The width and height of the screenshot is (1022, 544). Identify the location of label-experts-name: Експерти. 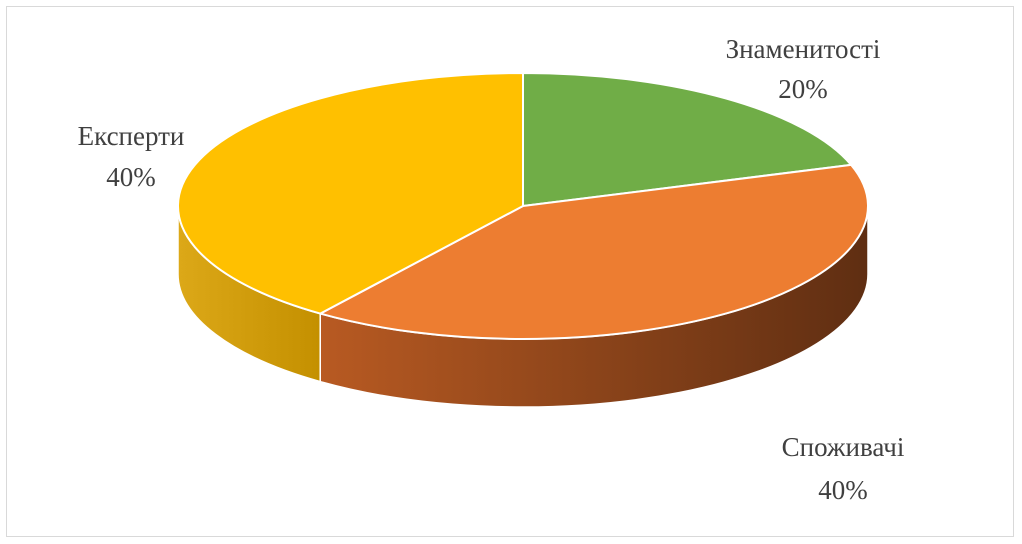
(131, 136).